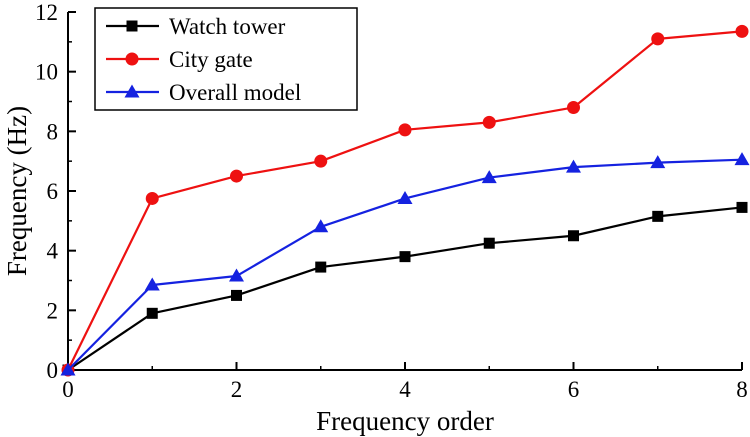  I want to click on legend-label-city-gate: City gate, so click(211, 59).